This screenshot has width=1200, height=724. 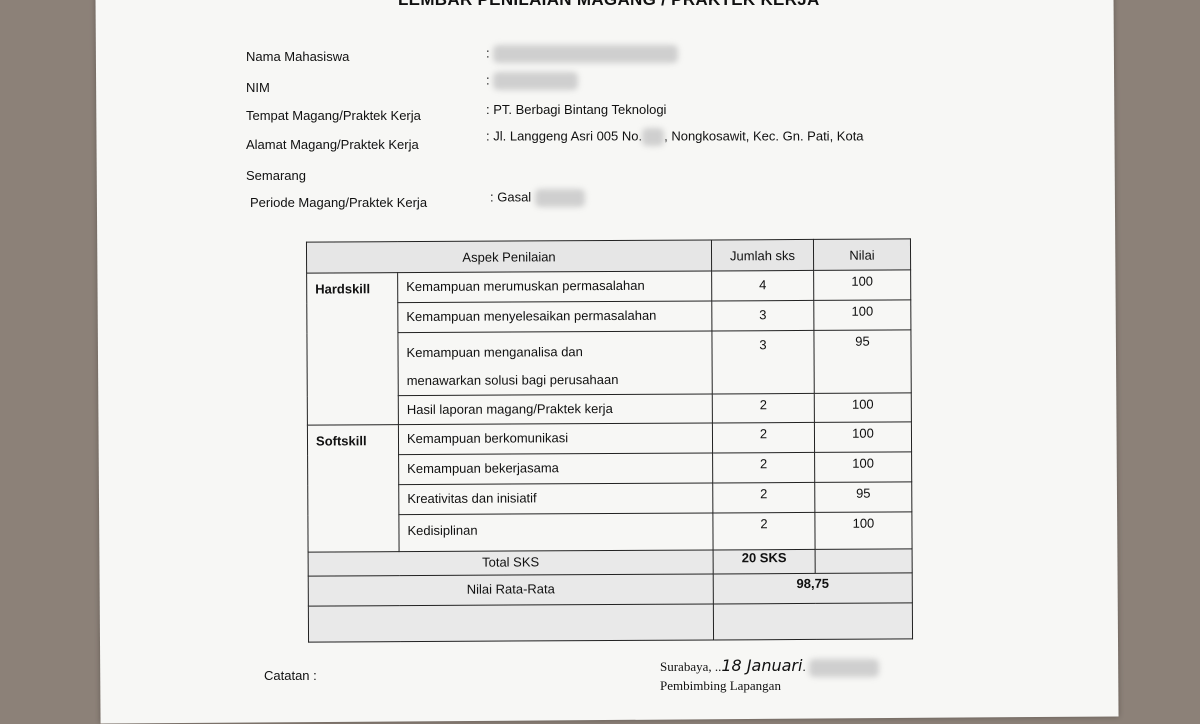 I want to click on aspect-cell: Kemampuan berkomunikasi, so click(x=555, y=438).